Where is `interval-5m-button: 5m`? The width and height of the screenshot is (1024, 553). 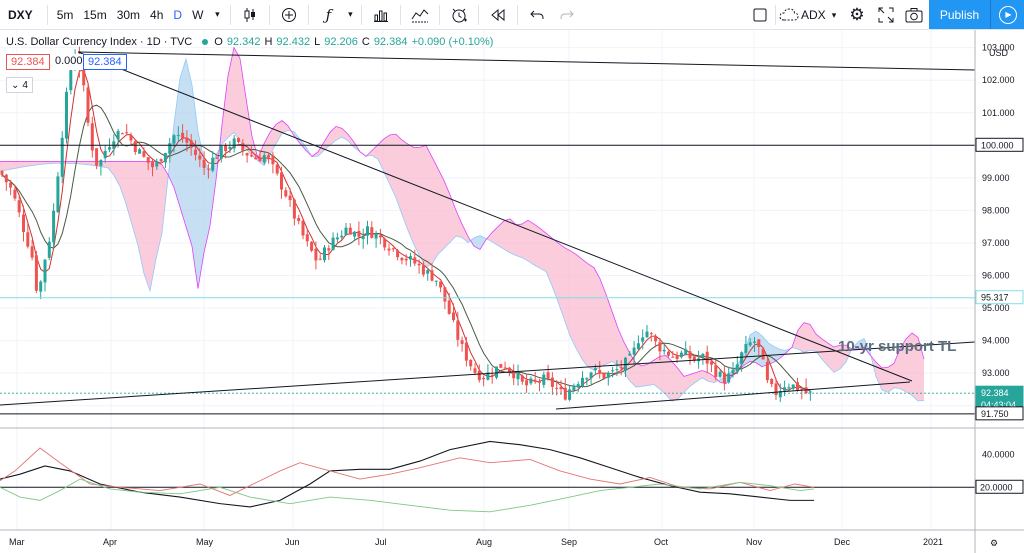 interval-5m-button: 5m is located at coordinates (65, 14).